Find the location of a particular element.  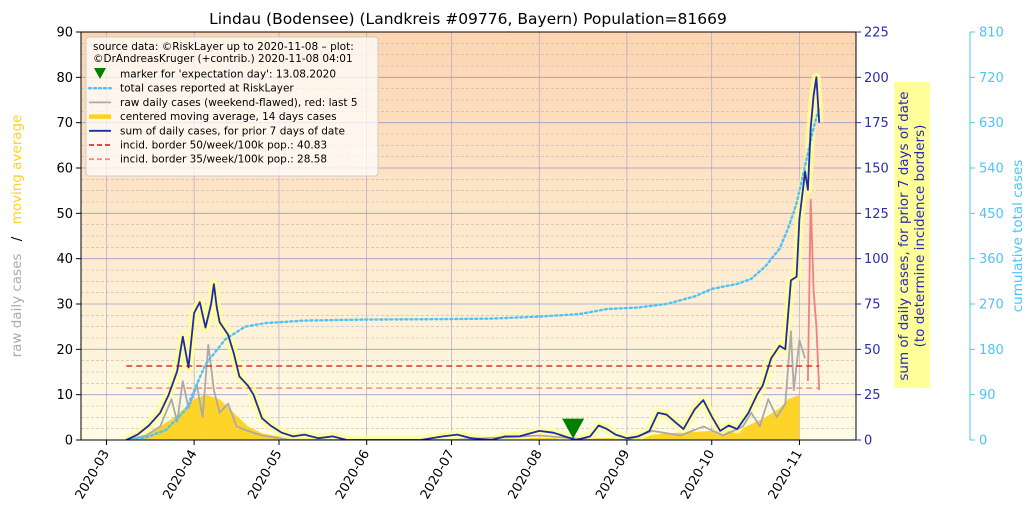

legend-entry-label: centered moving average, 14 days cases is located at coordinates (228, 117).